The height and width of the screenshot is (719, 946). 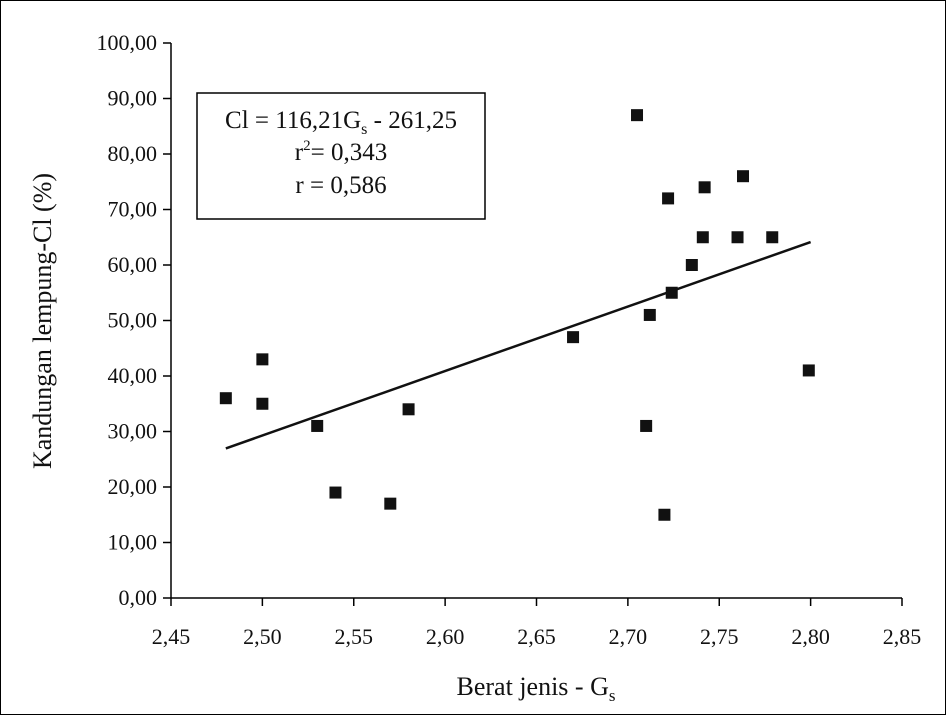 I want to click on x-tick-label: 2,80, so click(x=810, y=636).